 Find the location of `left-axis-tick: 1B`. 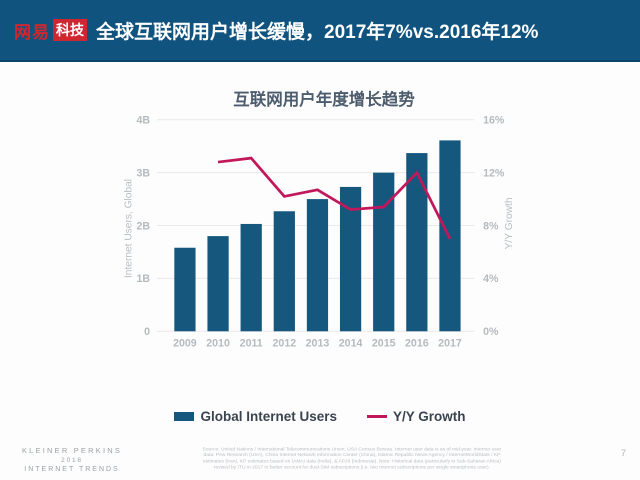

left-axis-tick: 1B is located at coordinates (144, 279).